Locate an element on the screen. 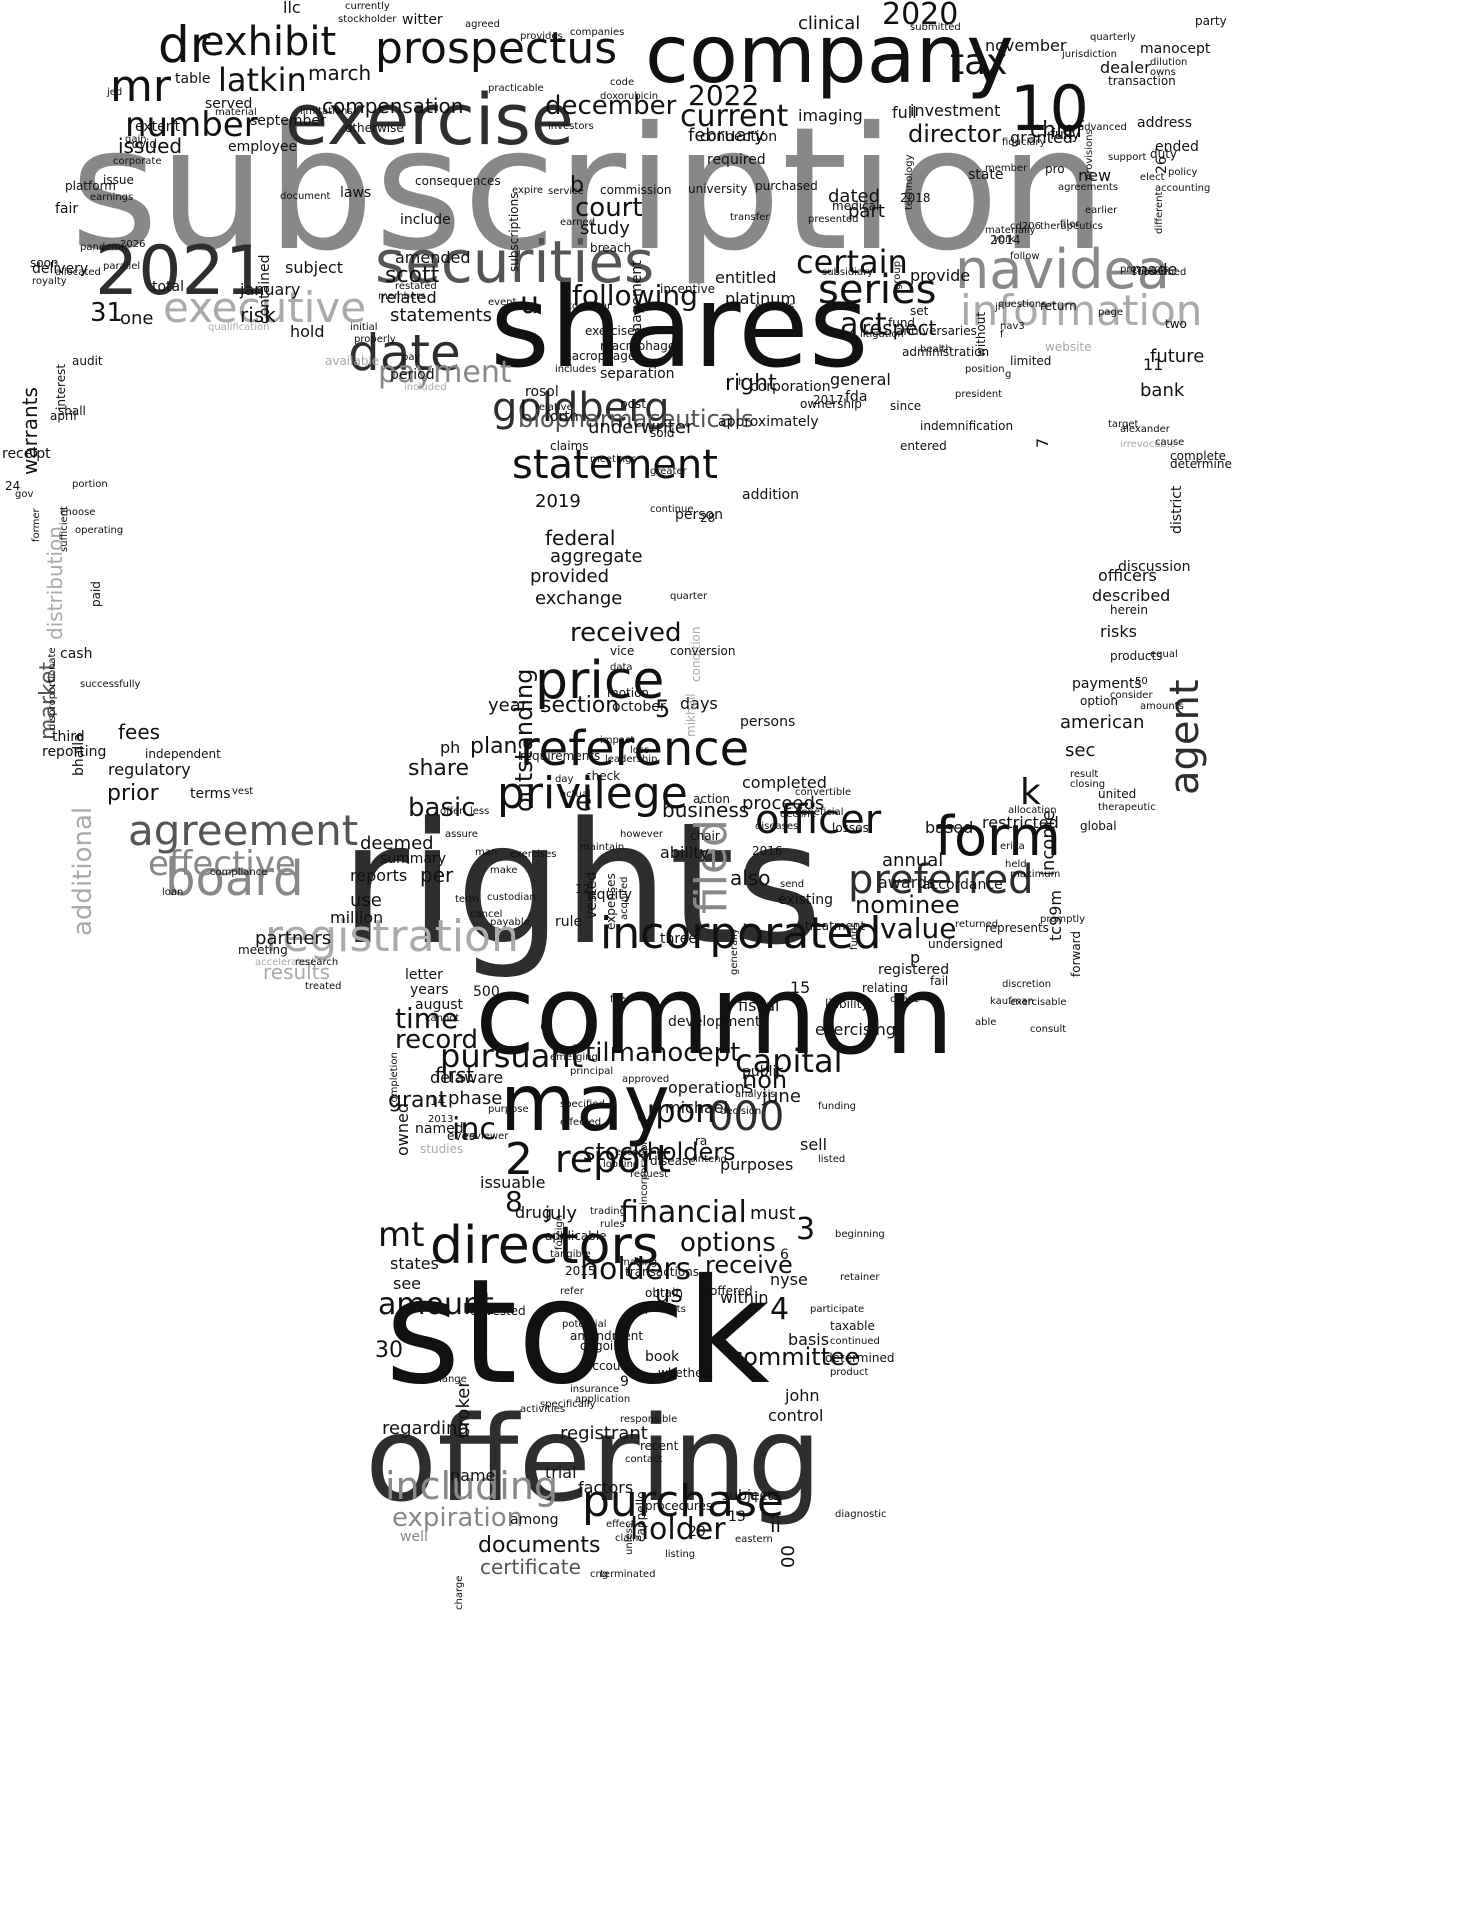 The image size is (1471, 1920). word-former: former is located at coordinates (36, 525).